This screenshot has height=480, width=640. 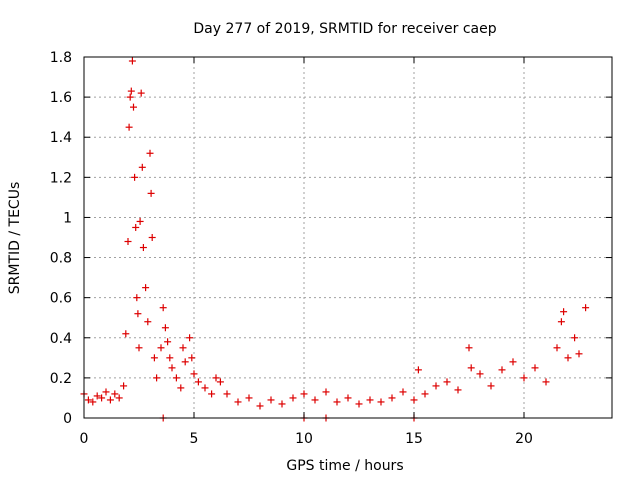 I want to click on x-tick-label: 15, so click(x=414, y=439).